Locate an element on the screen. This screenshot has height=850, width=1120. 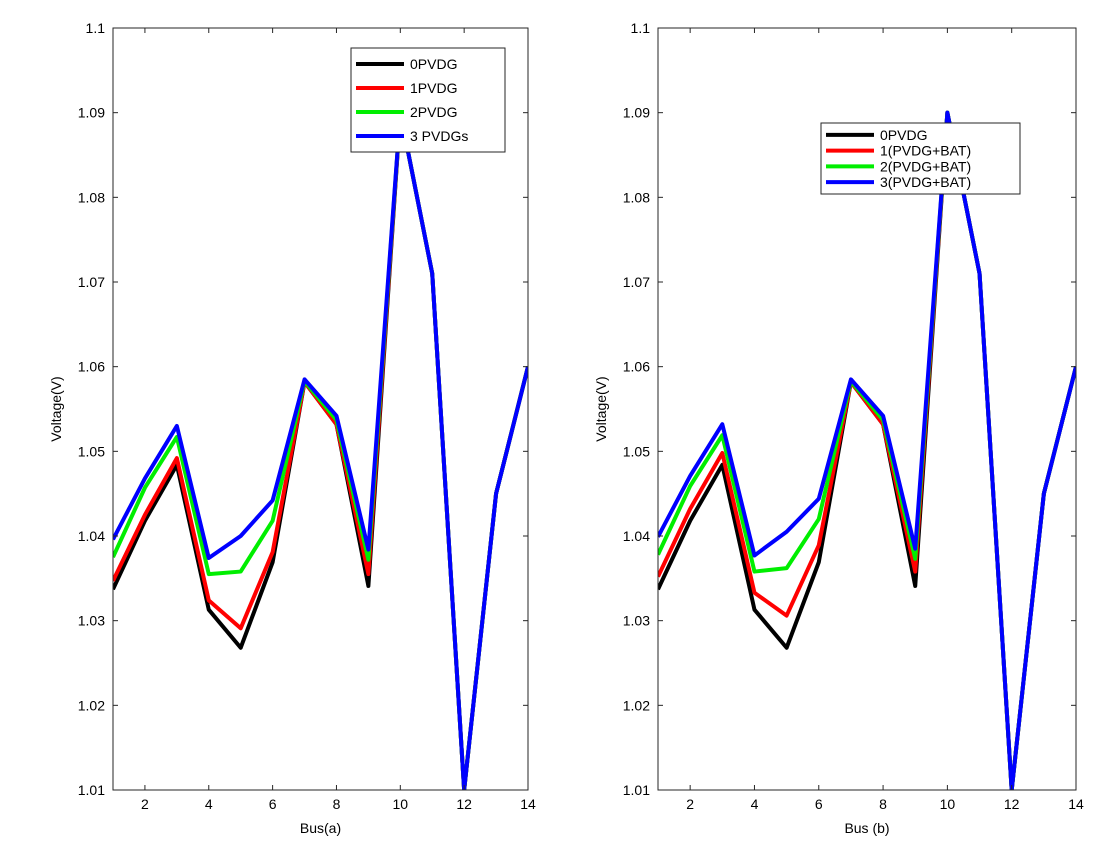
legend-label: 3(PVDG+BAT) is located at coordinates (925, 182).